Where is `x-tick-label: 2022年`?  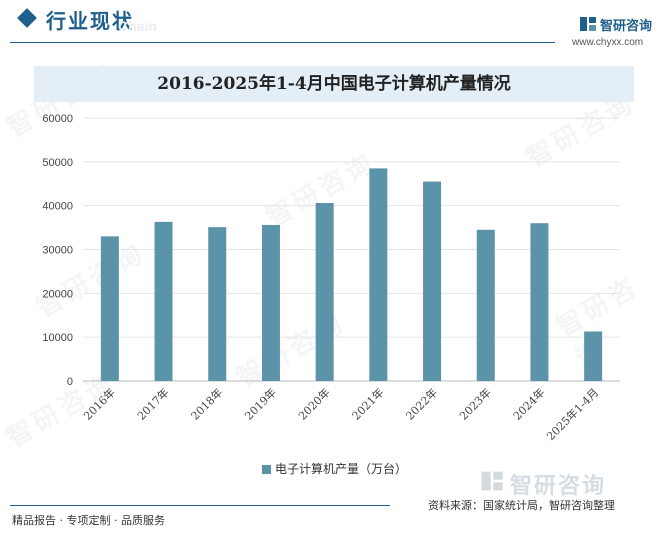 x-tick-label: 2022年 is located at coordinates (421, 403).